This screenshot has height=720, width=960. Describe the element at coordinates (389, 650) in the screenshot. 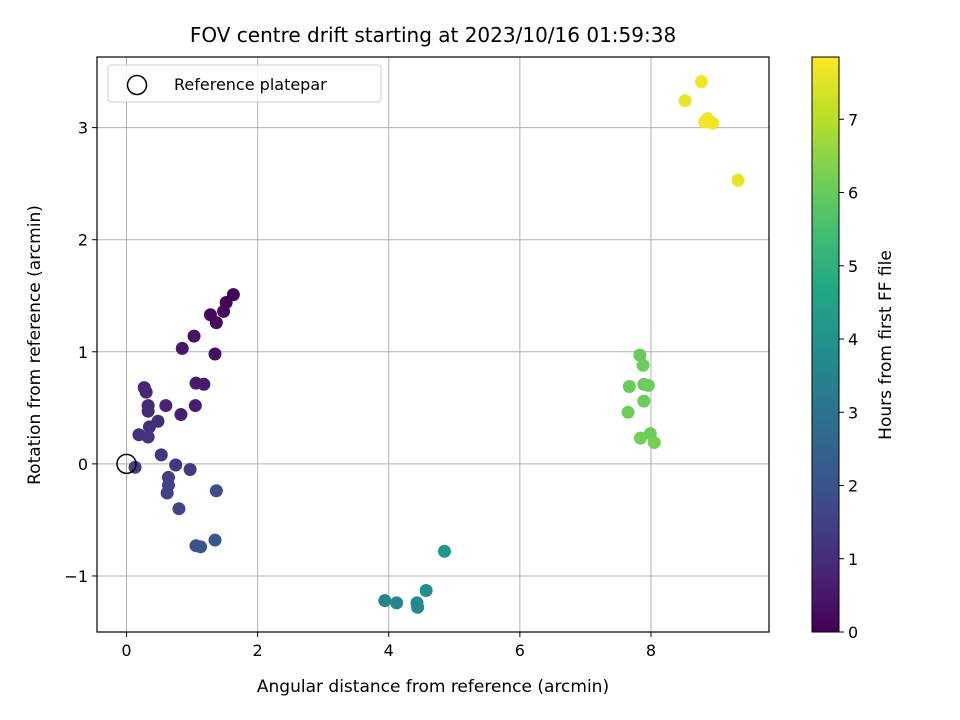

I see `x-tick-label: 4` at that location.